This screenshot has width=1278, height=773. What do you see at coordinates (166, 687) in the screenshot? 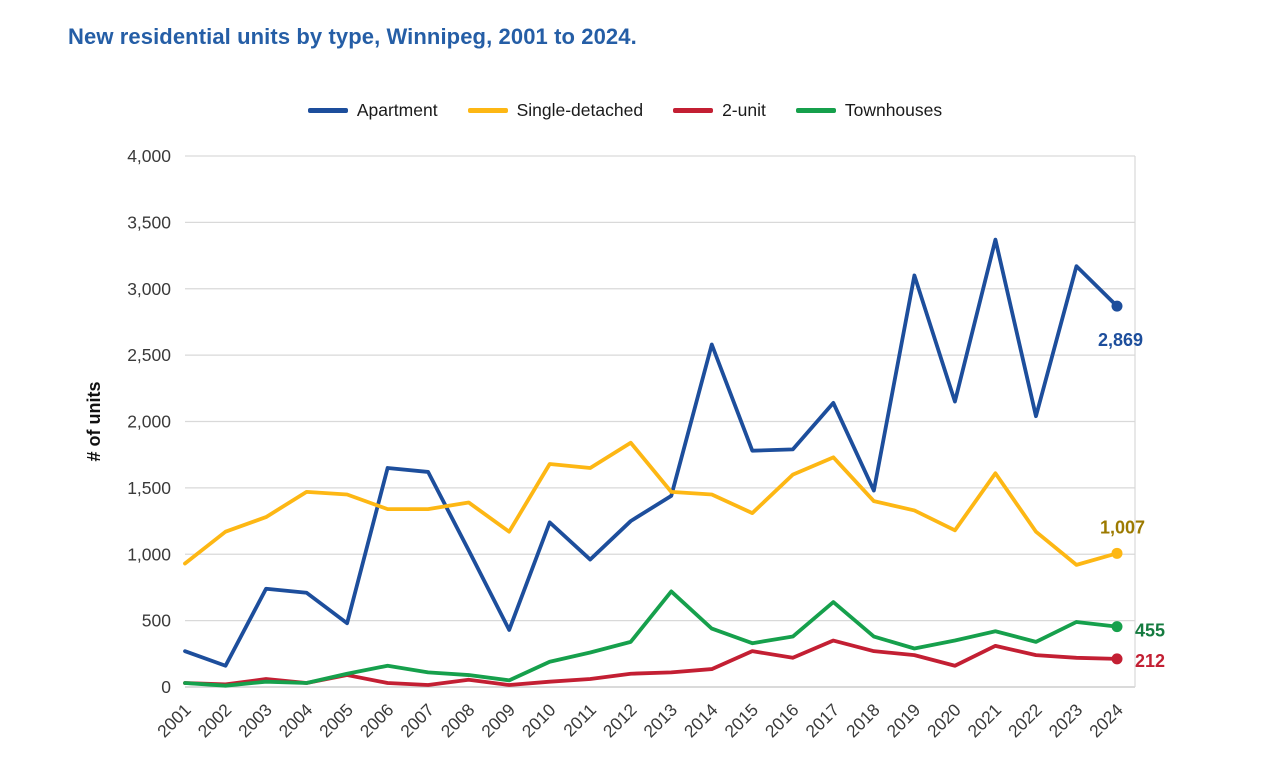
I see `y-tick-label: 0` at bounding box center [166, 687].